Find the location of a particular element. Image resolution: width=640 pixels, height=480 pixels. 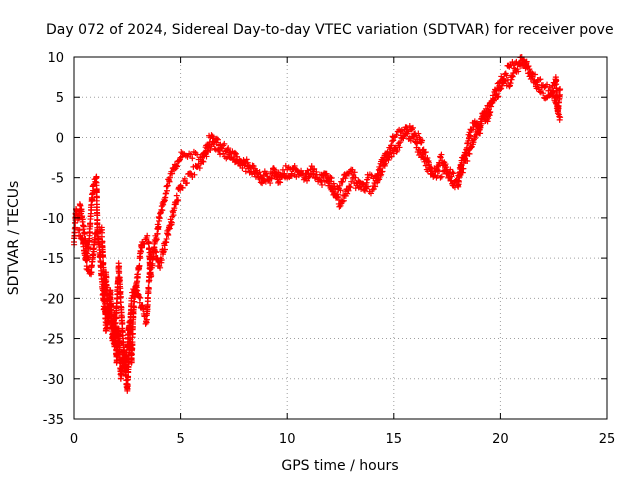

y-tick-label: 0 is located at coordinates (60, 138).